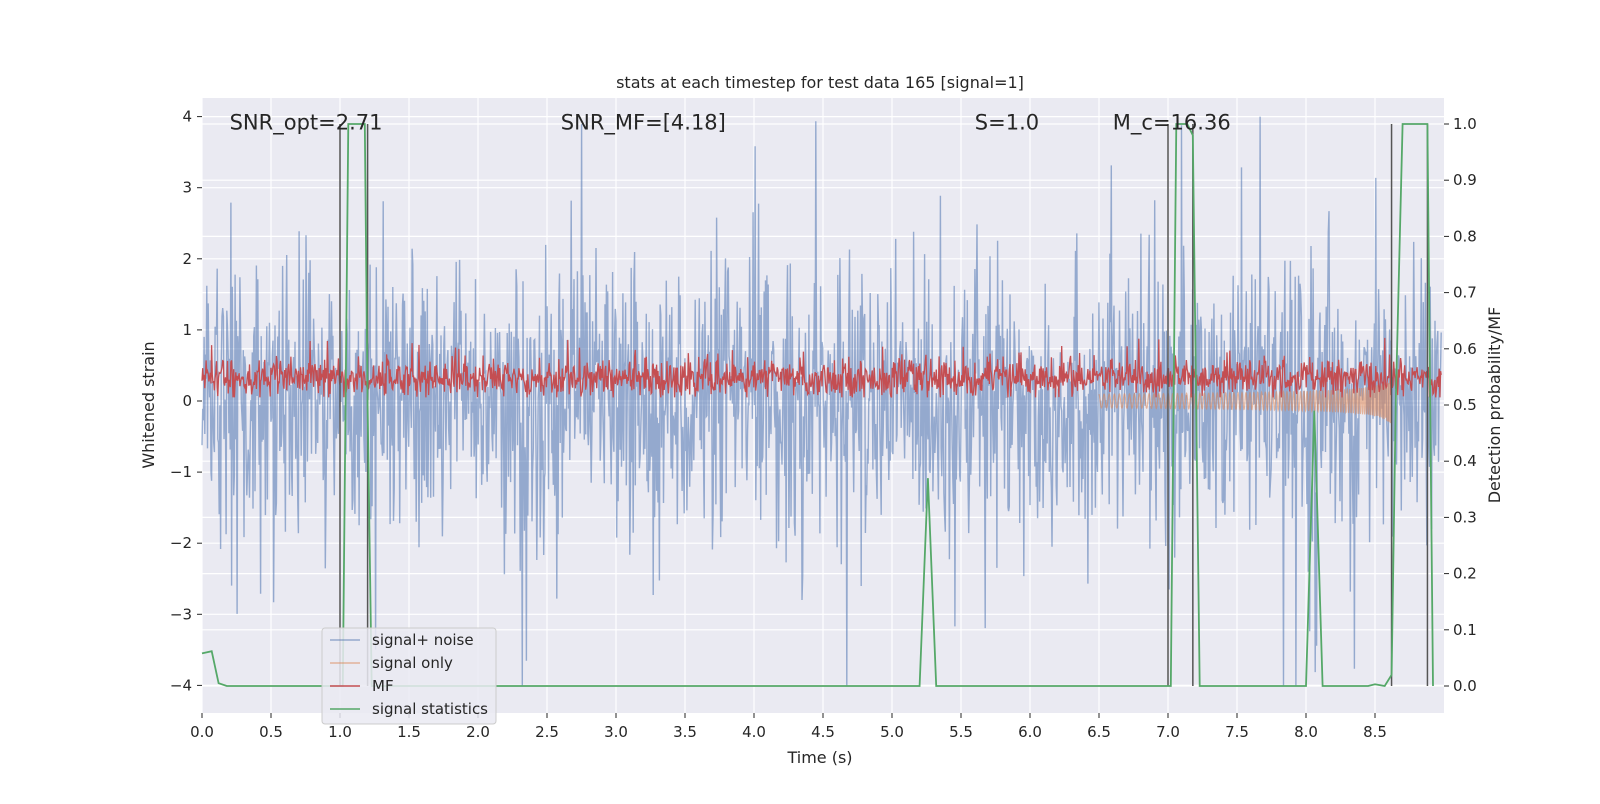 The width and height of the screenshot is (1600, 804). I want to click on annotation-text: SNR_opt=2.71, so click(306, 123).